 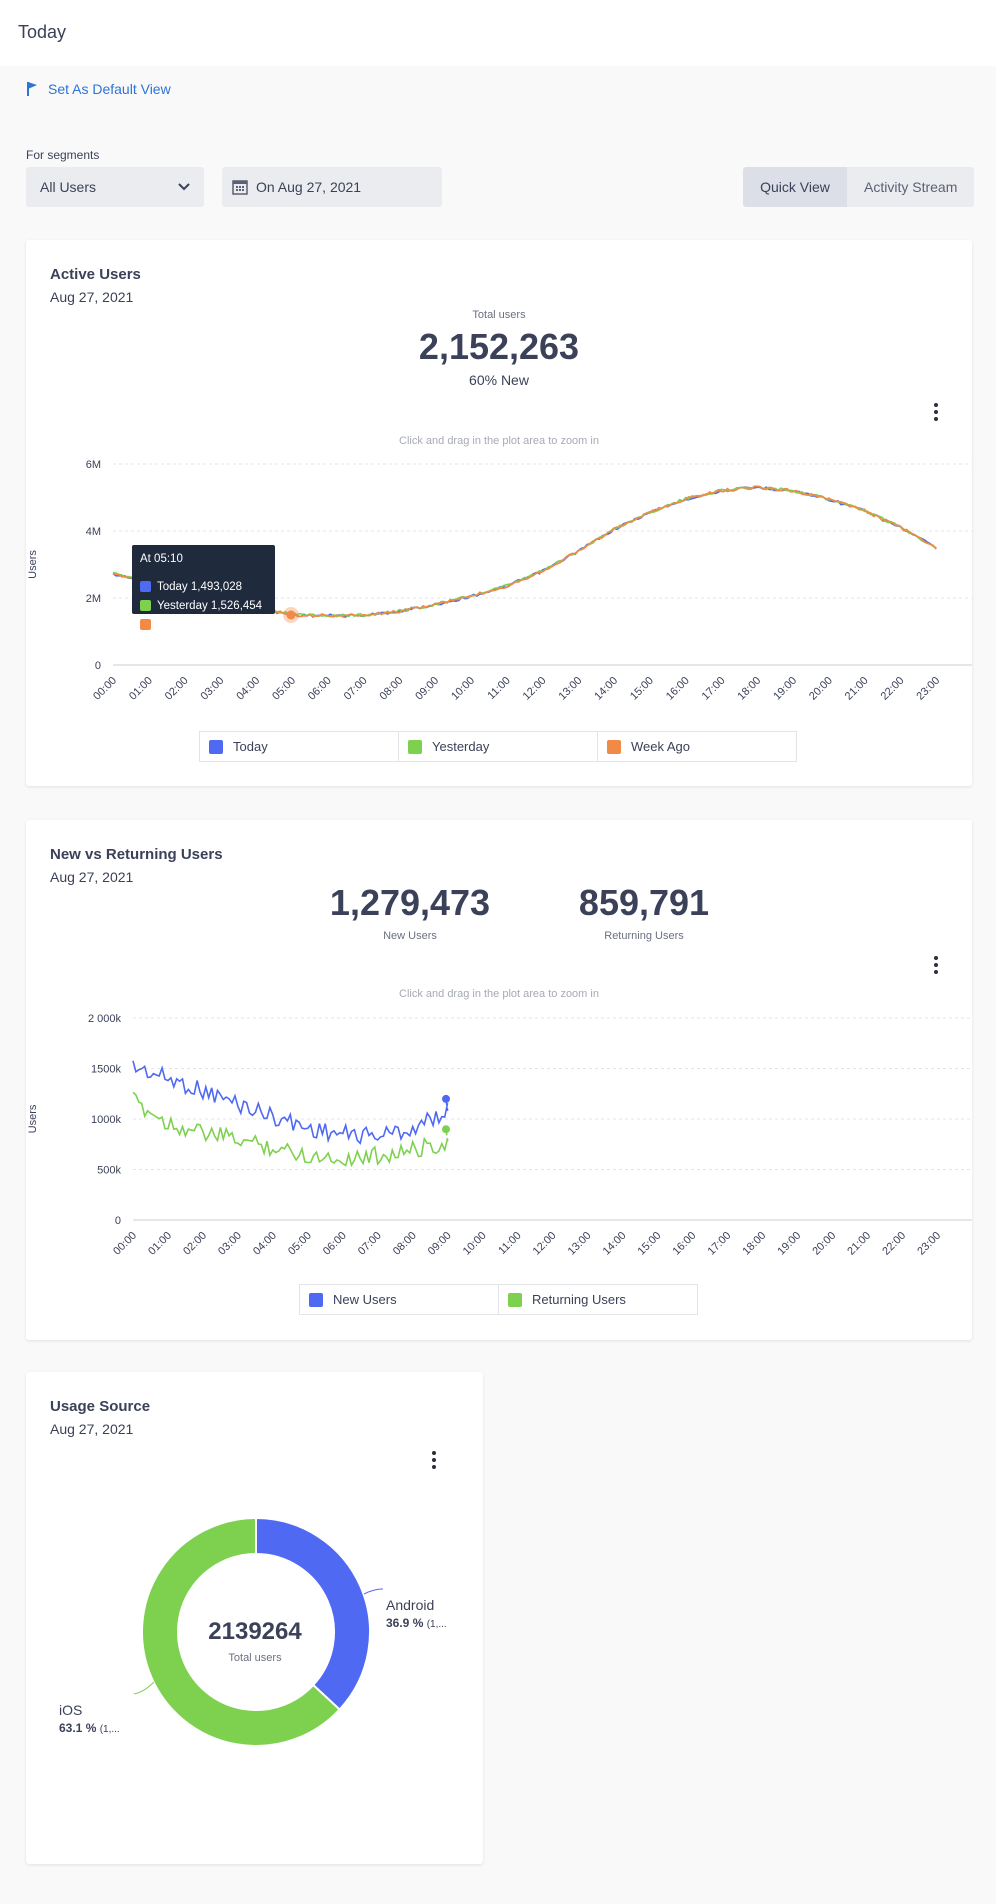 What do you see at coordinates (255, 1658) in the screenshot?
I see `donut-total-label: Total users` at bounding box center [255, 1658].